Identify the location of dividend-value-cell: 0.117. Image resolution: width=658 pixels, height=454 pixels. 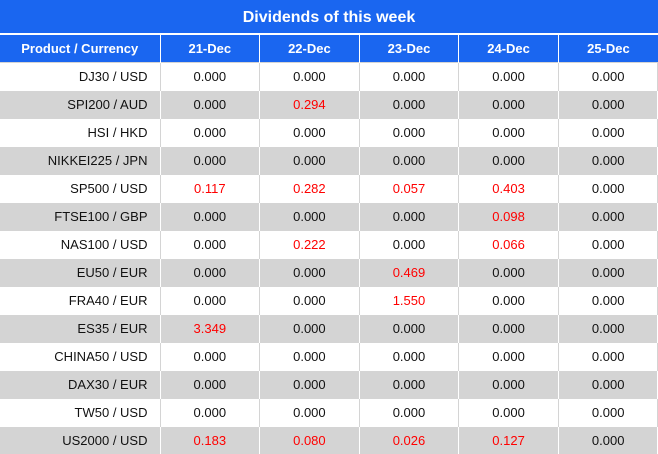
(210, 189).